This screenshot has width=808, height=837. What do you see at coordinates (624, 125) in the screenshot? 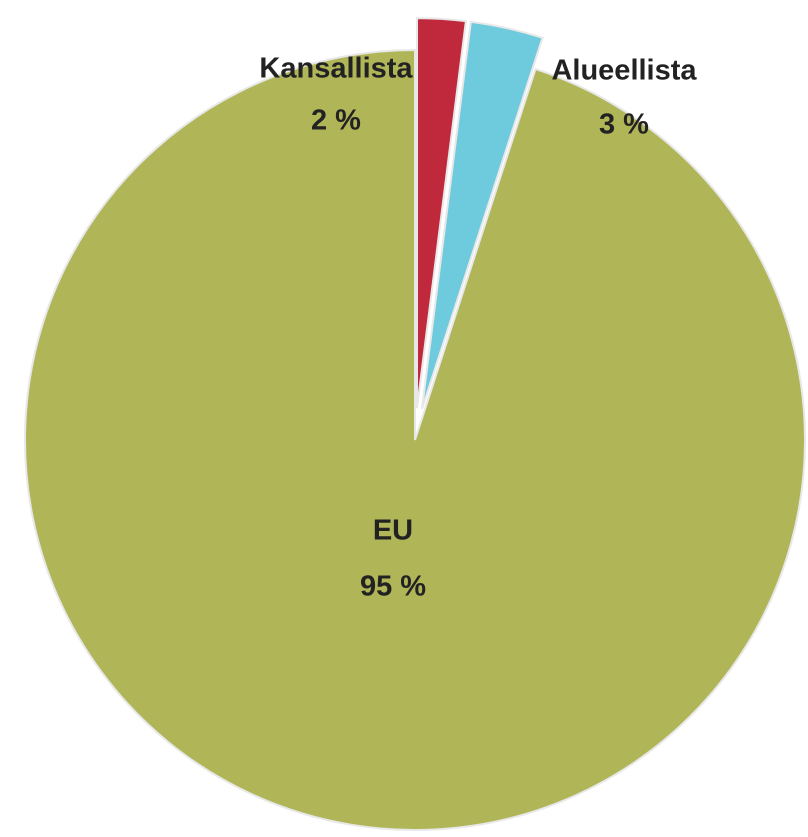
I see `slice-value: 3 %` at bounding box center [624, 125].